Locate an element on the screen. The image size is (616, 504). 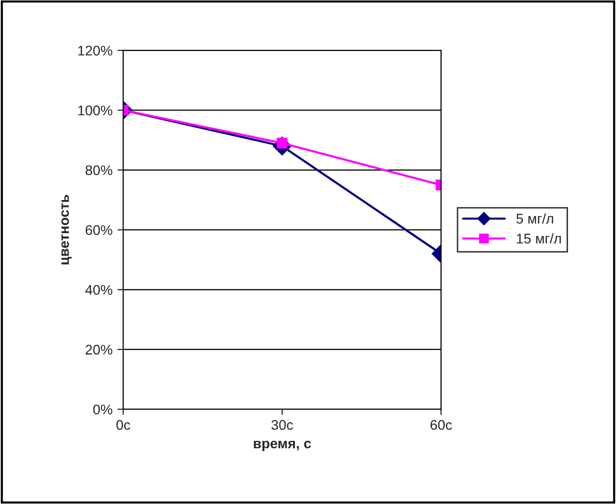
x-tick-label: 60с is located at coordinates (441, 425).